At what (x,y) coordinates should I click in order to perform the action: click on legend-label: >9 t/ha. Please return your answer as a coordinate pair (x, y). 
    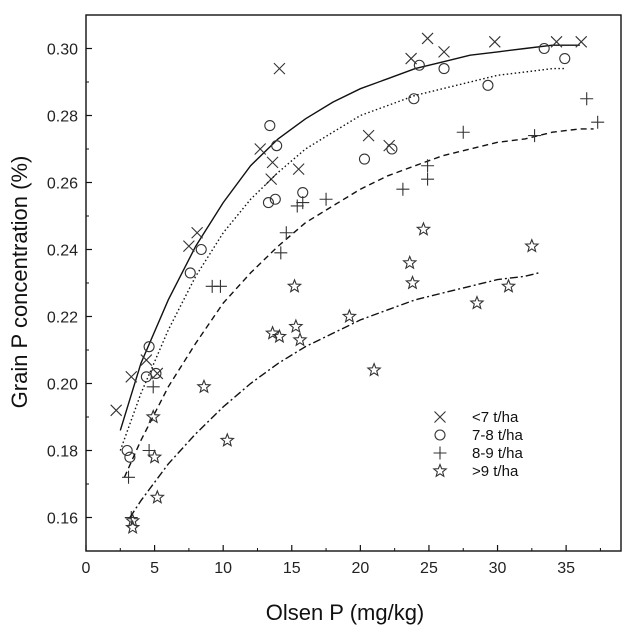
    Looking at the image, I should click on (495, 471).